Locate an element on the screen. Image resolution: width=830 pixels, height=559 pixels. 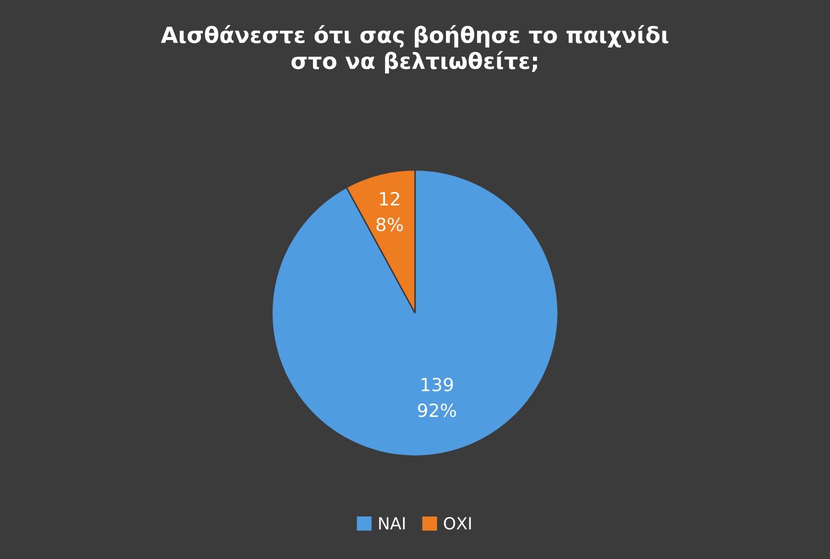
chart-title: Αισθάνεστε ότι σας βοήθησε το παιχνίδι στο να βελτιωθείτε; is located at coordinates (414, 49).